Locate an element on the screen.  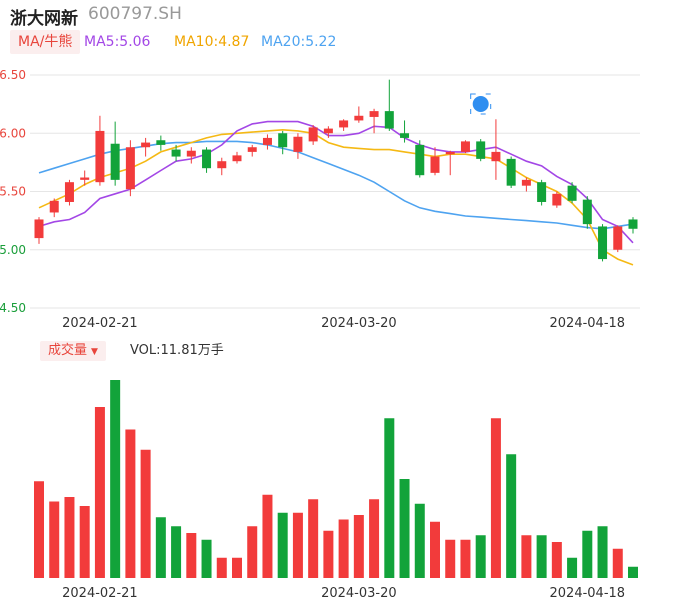
ma5-value: MA5:5.06 is located at coordinates (117, 42).